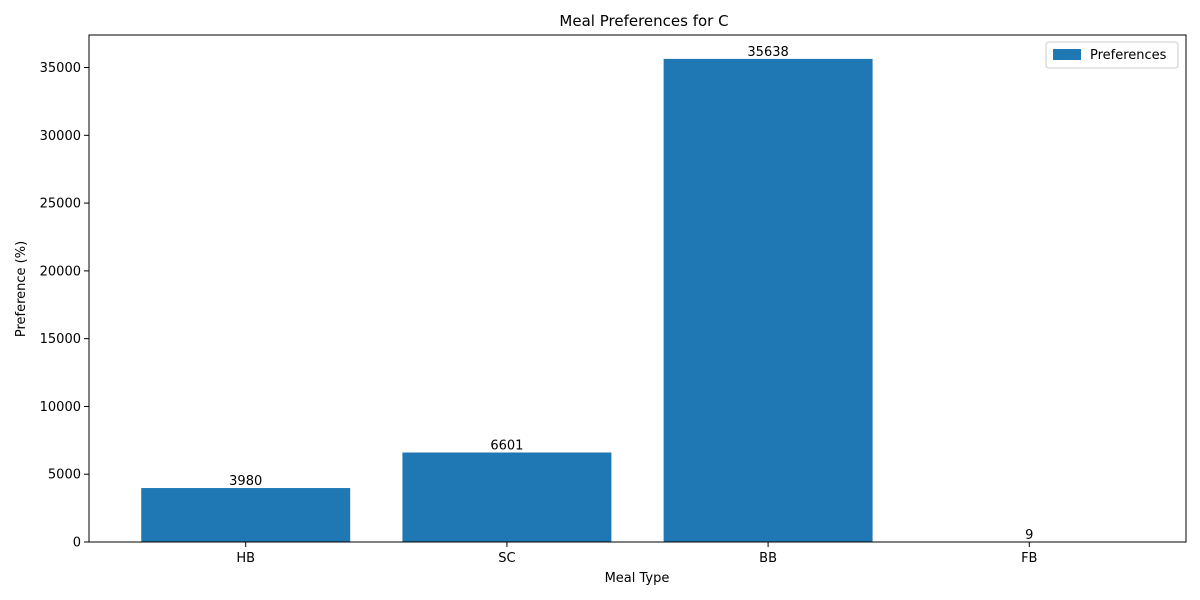 This screenshot has height=600, width=1200. What do you see at coordinates (636, 554) in the screenshot?
I see `x-axis: HB SC BB FB` at bounding box center [636, 554].